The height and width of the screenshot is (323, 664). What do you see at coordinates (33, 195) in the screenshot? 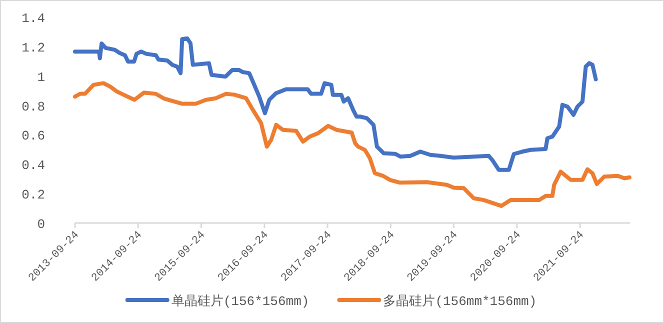
I see `y-tick-label: 0.2` at bounding box center [33, 195].